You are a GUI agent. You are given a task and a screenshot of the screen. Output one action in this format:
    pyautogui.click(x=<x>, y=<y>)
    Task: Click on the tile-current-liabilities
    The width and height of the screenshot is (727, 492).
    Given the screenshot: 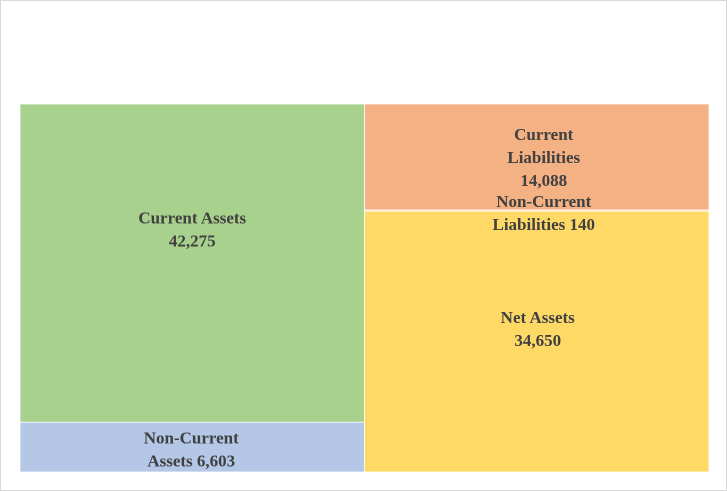 What is the action you would take?
    pyautogui.click(x=537, y=157)
    